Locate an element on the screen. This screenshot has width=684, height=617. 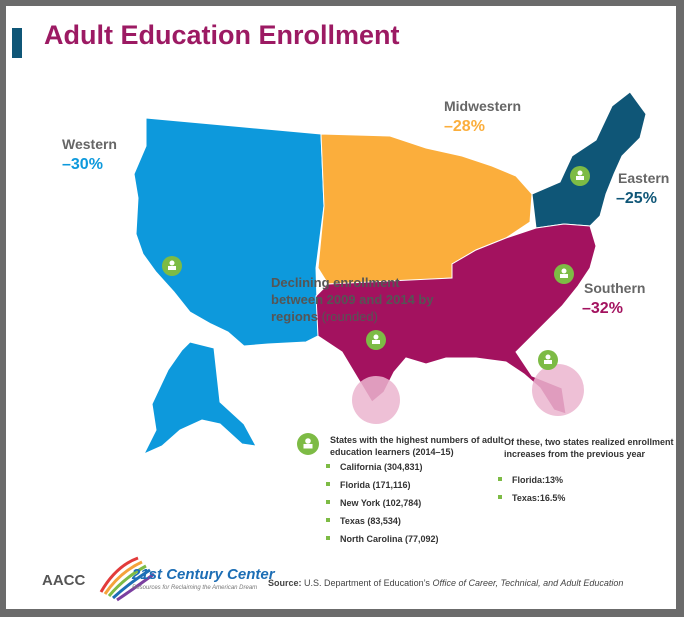
list-item: Florida:13% is located at coordinates (531, 484).